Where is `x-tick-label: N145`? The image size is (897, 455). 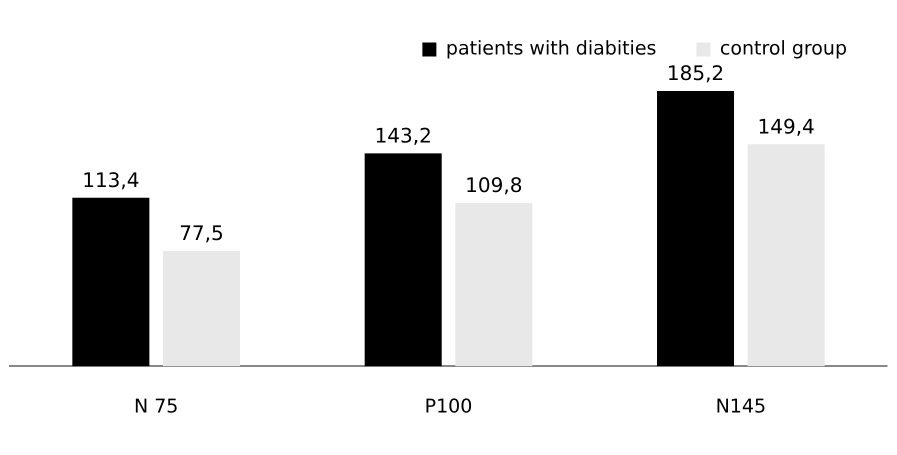
x-tick-label: N145 is located at coordinates (741, 407).